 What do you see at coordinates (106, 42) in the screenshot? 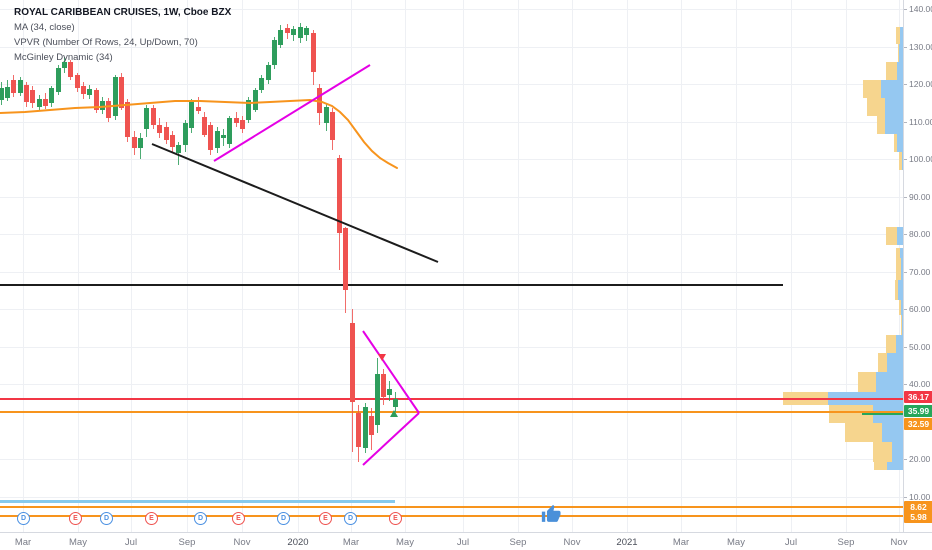
I see `indicator-vpvr: VPVR (Number Of Rows, 24, Up/Down, 70)` at bounding box center [106, 42].